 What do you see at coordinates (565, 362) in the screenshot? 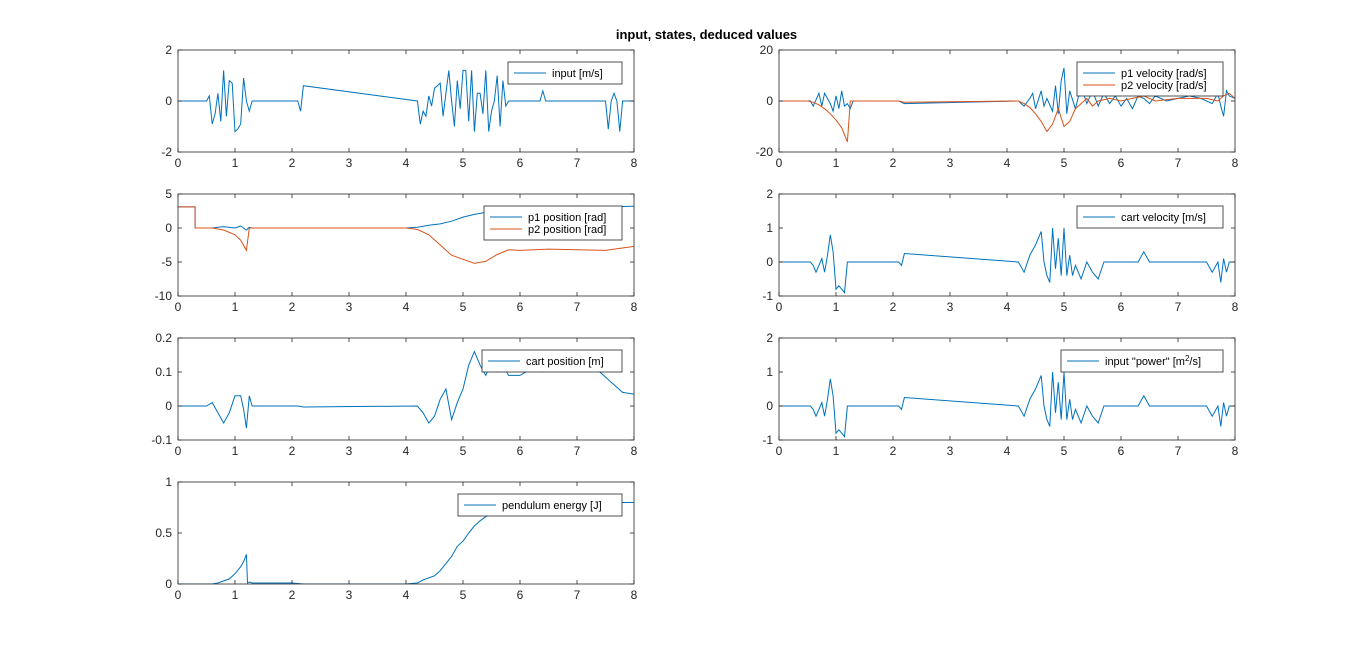
I see `legend-label-1: cart position [m]` at bounding box center [565, 362].